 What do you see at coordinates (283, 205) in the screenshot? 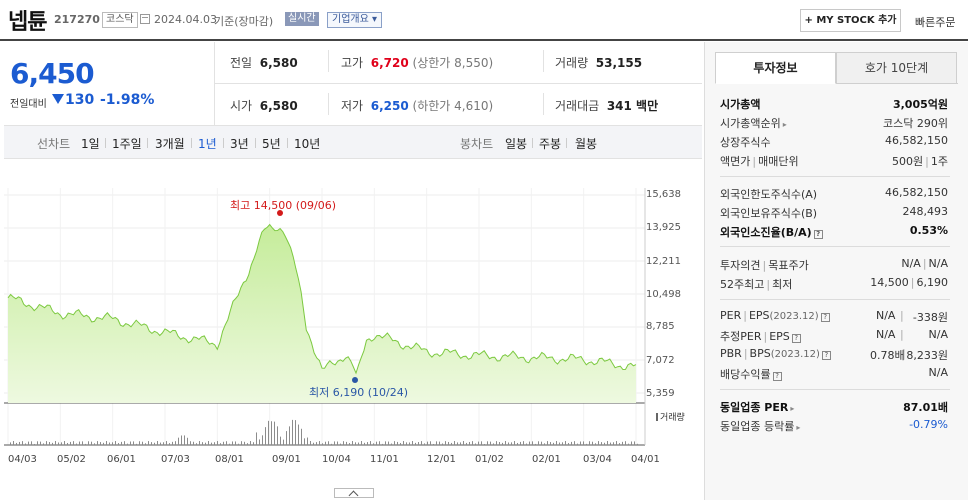
I see `high-annotation: 최고 14,500 (09/06)` at bounding box center [283, 205].